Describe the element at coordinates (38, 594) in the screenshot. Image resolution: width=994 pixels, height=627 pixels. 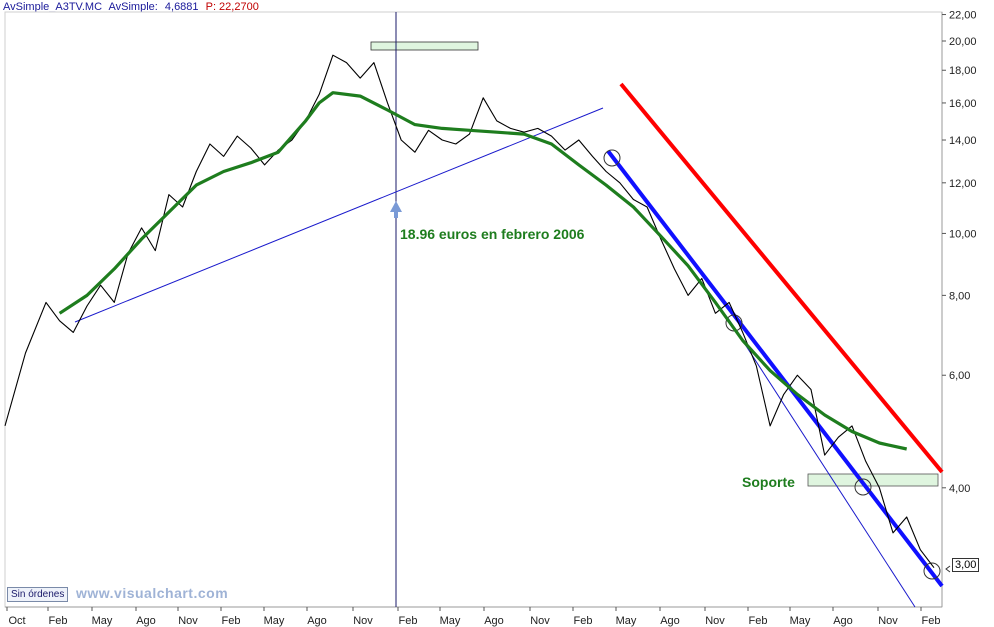
I see `orders-button: Sin órdenes` at that location.